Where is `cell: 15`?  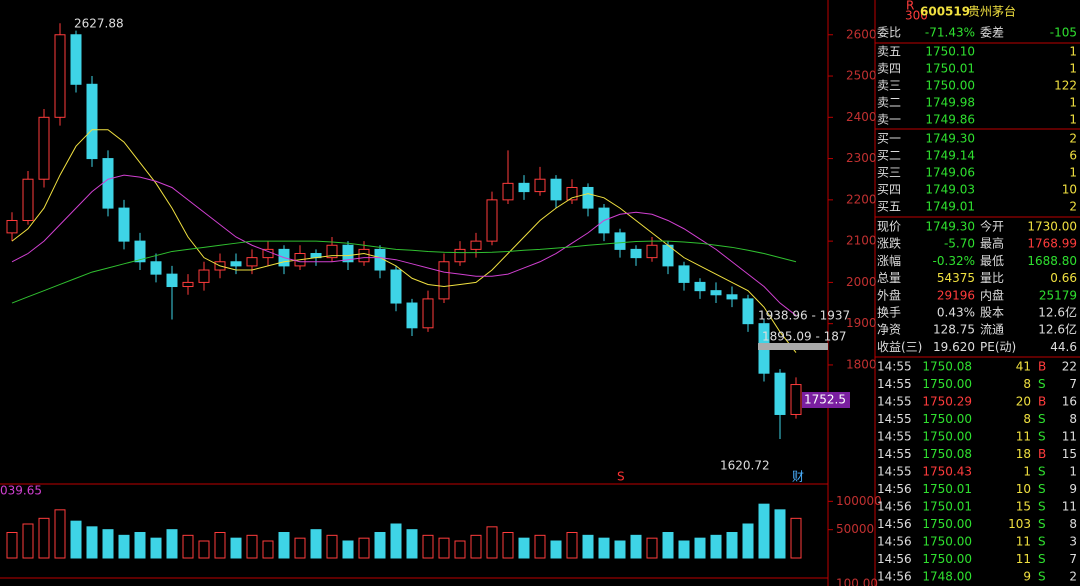 cell: 15 is located at coordinates (1023, 507).